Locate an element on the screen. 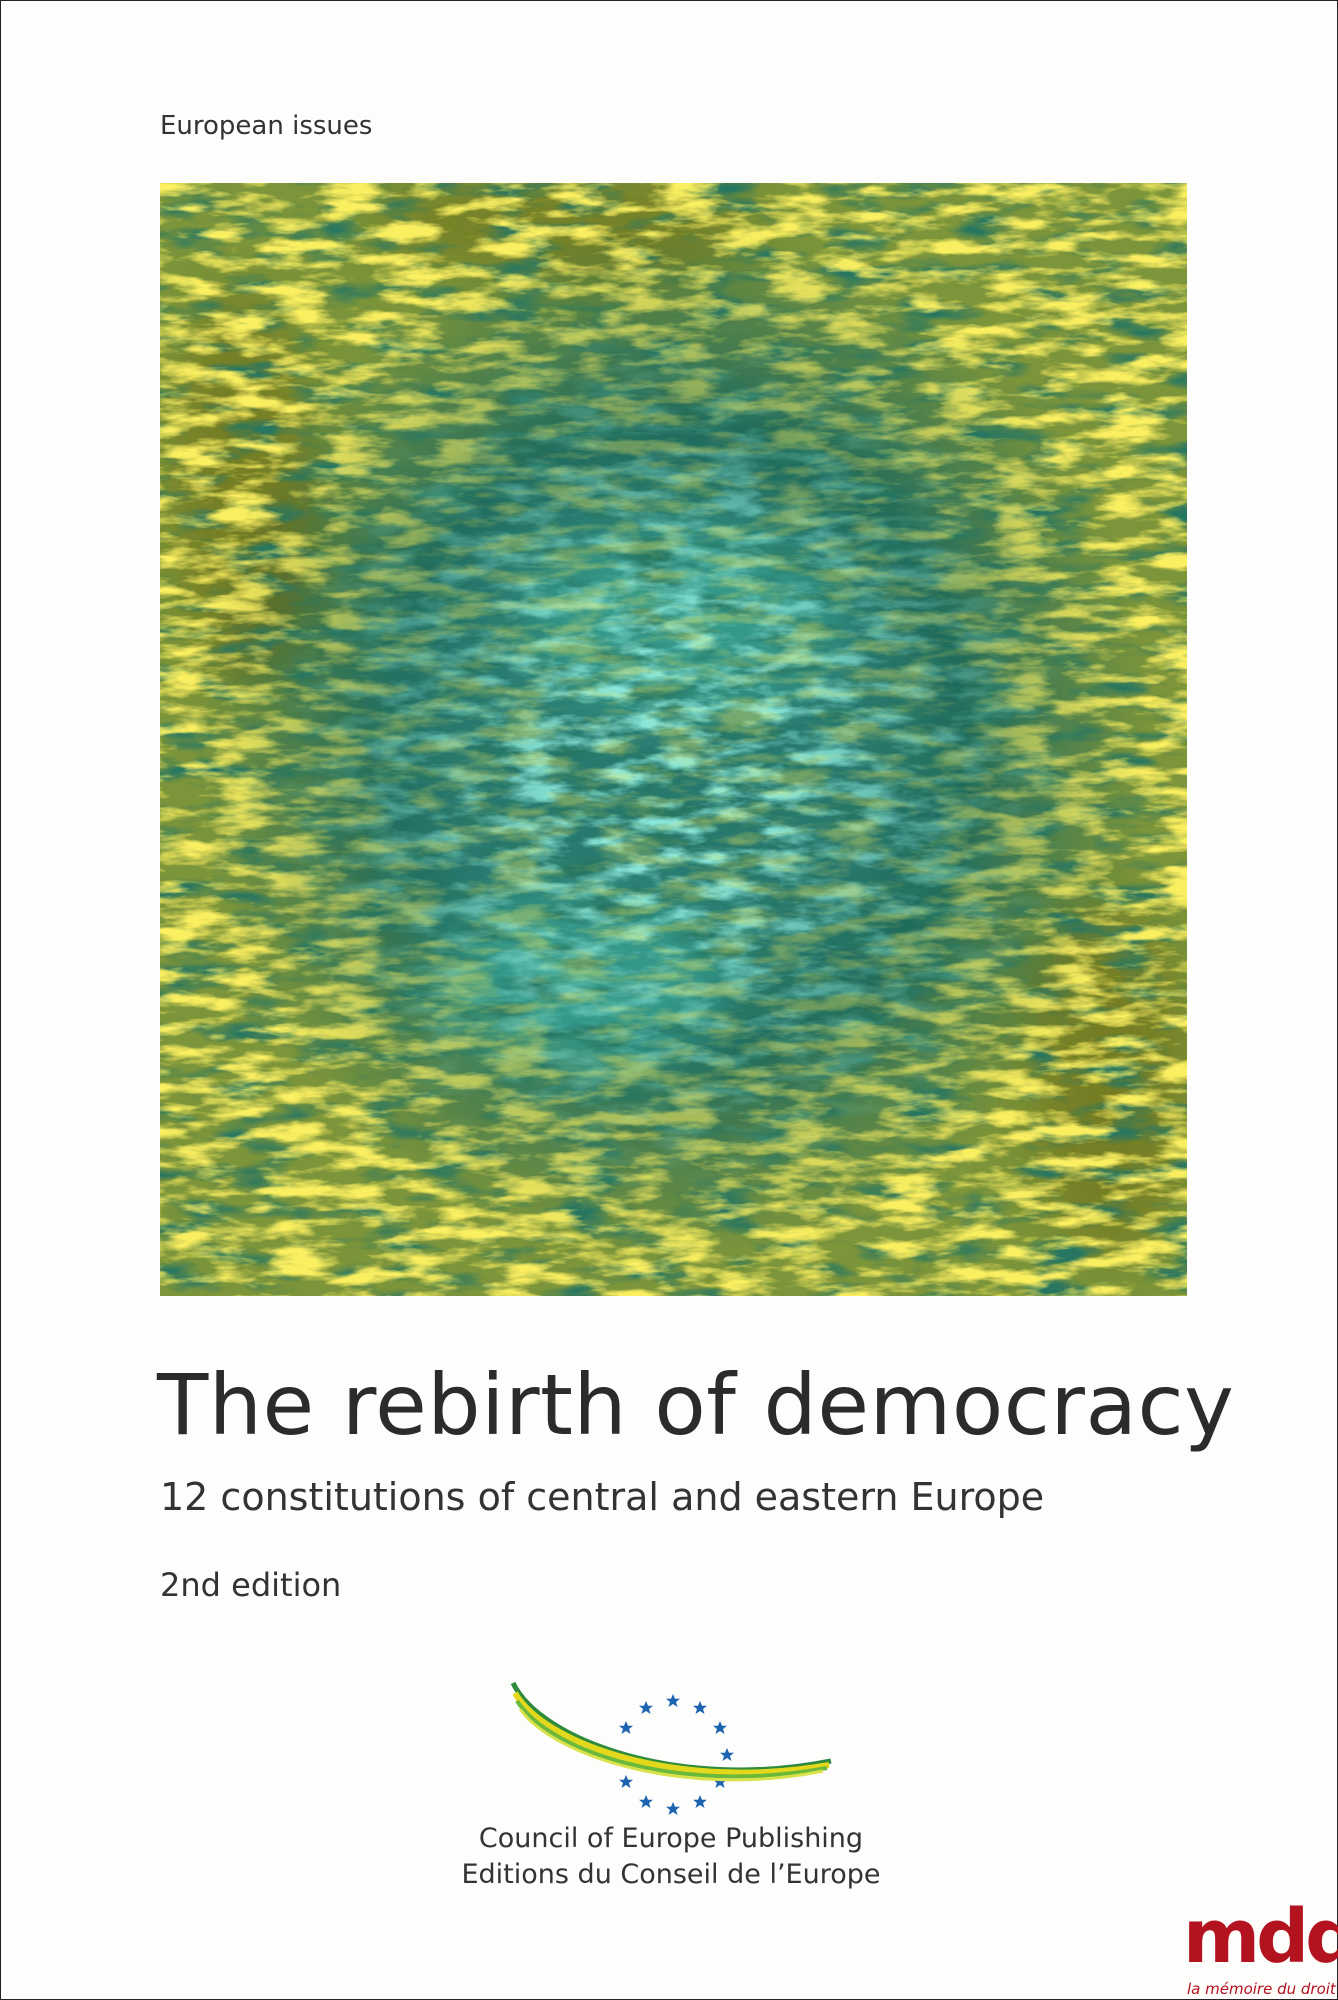 This screenshot has width=1338, height=2000. watermark: mdd la mémoire du droit is located at coordinates (1258, 1947).